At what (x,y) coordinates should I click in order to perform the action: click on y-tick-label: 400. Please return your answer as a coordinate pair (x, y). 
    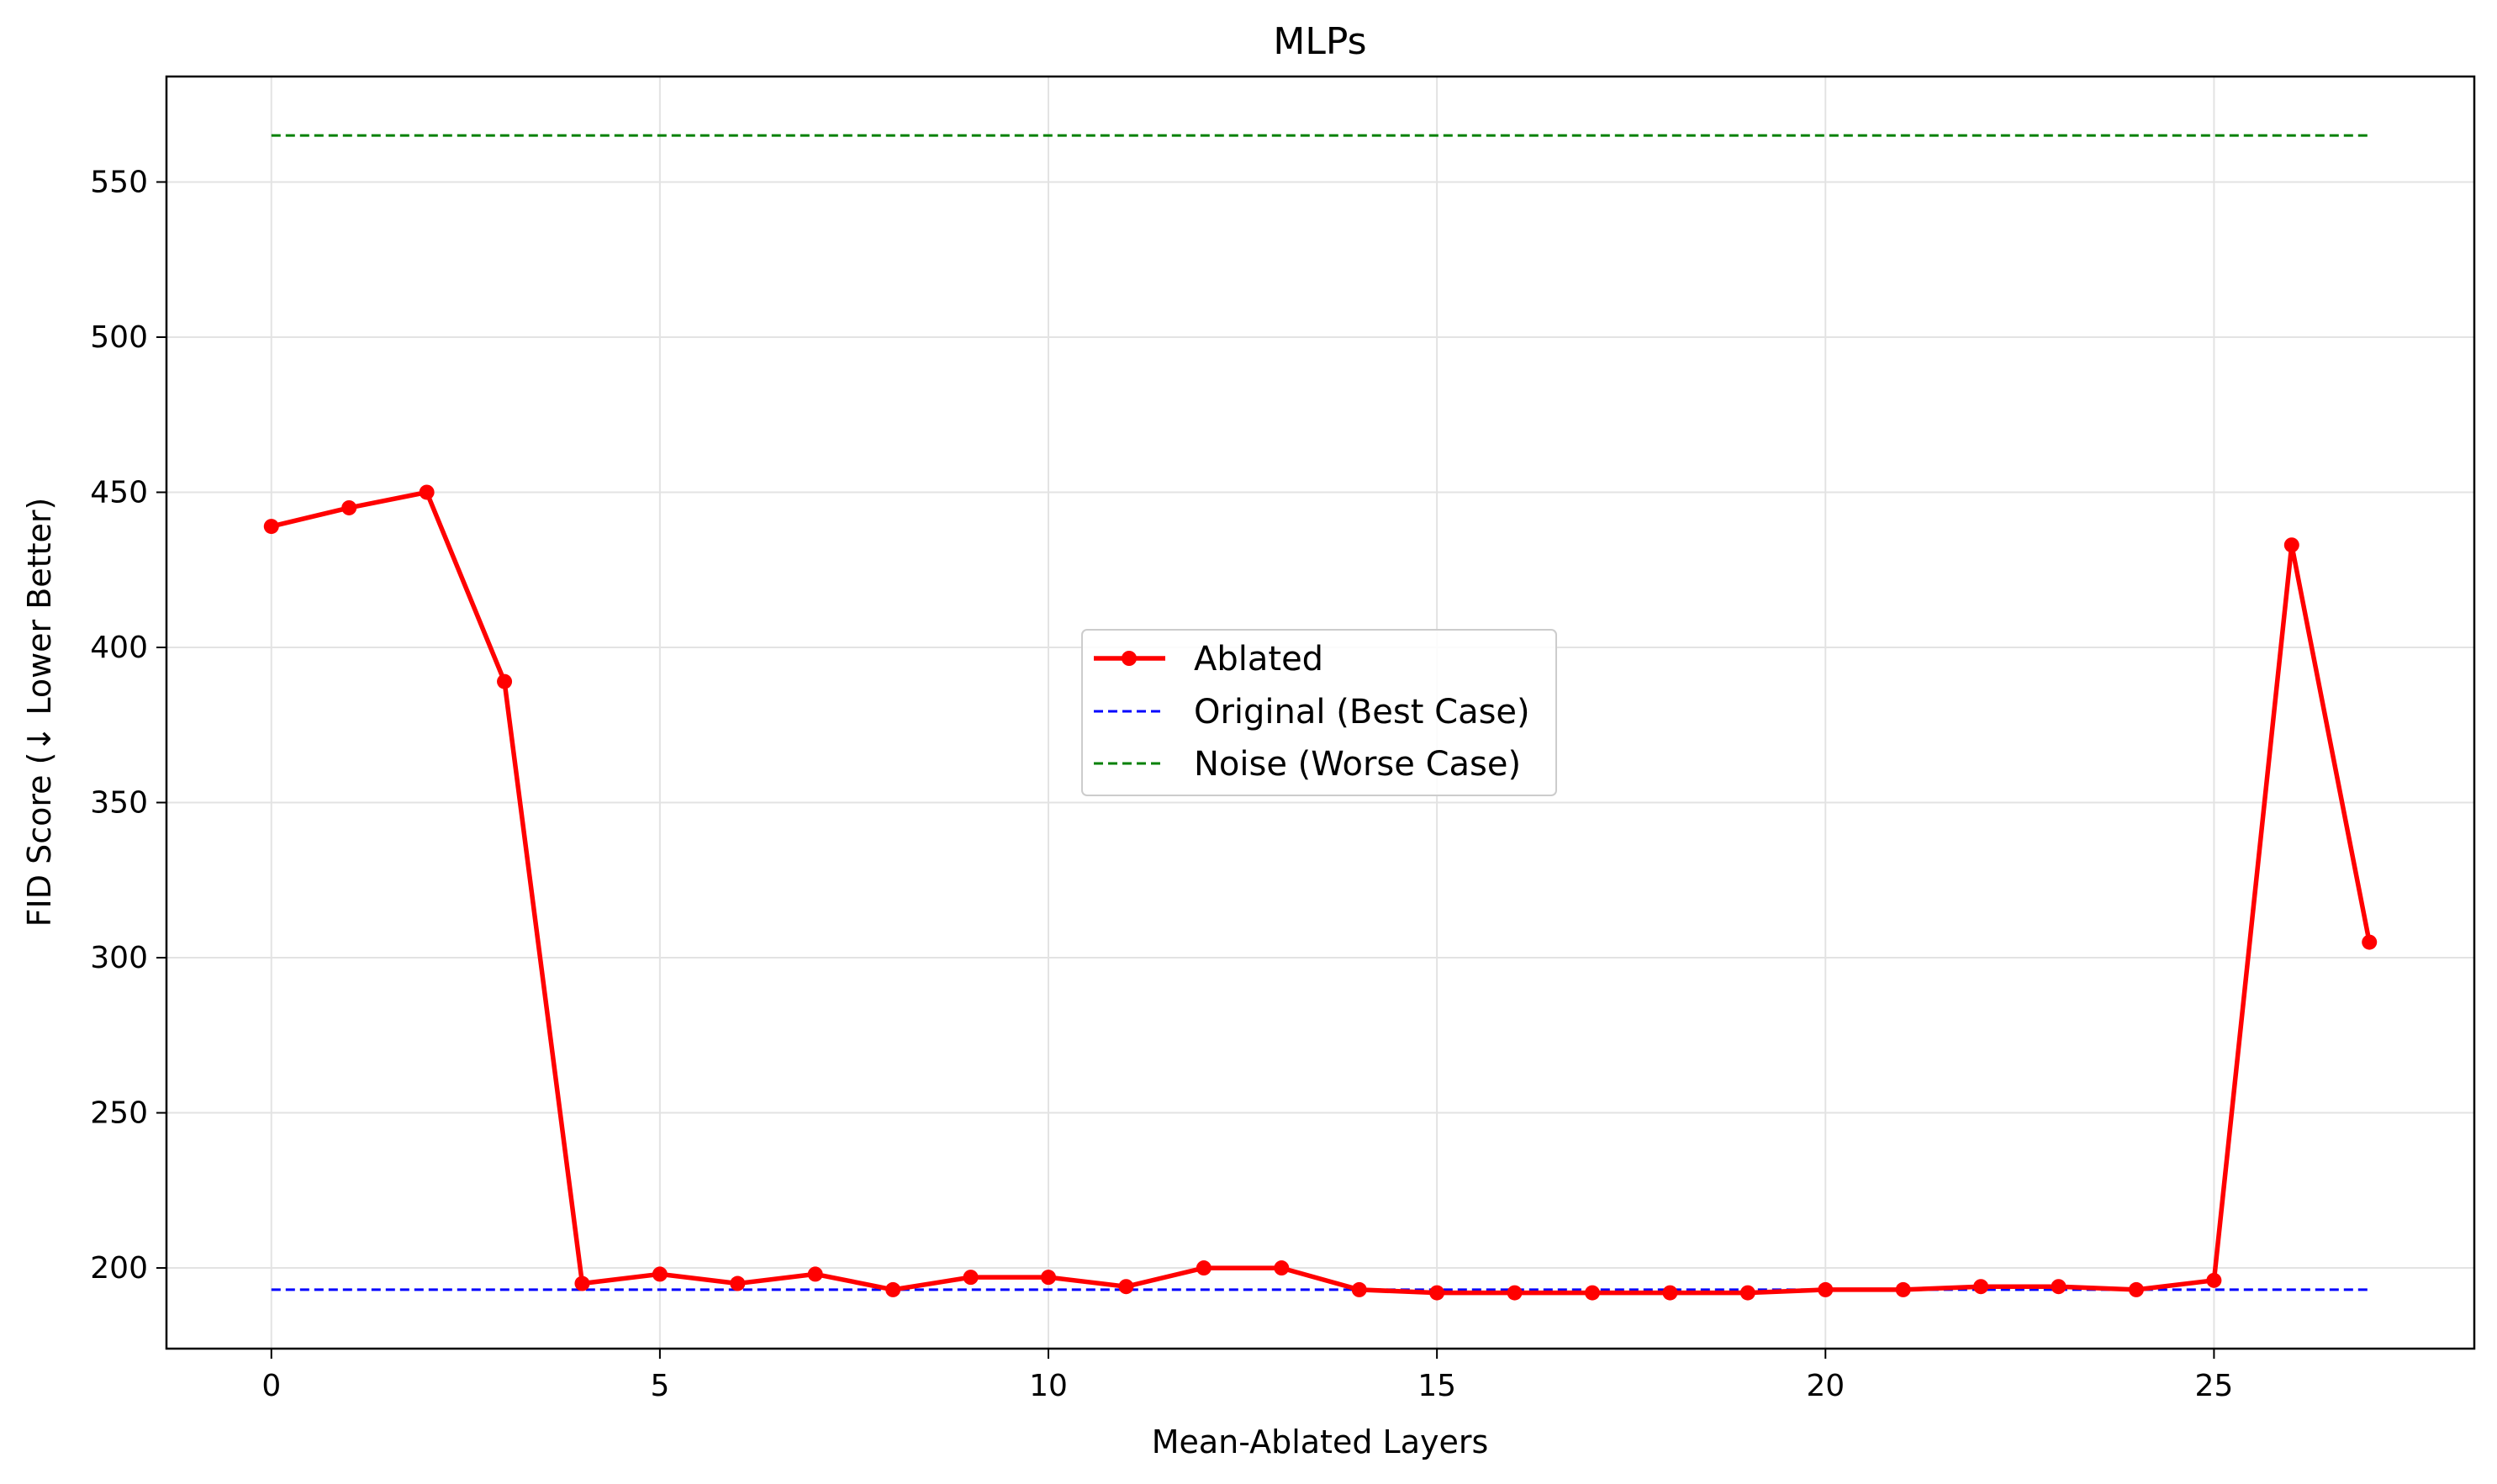
    Looking at the image, I should click on (119, 648).